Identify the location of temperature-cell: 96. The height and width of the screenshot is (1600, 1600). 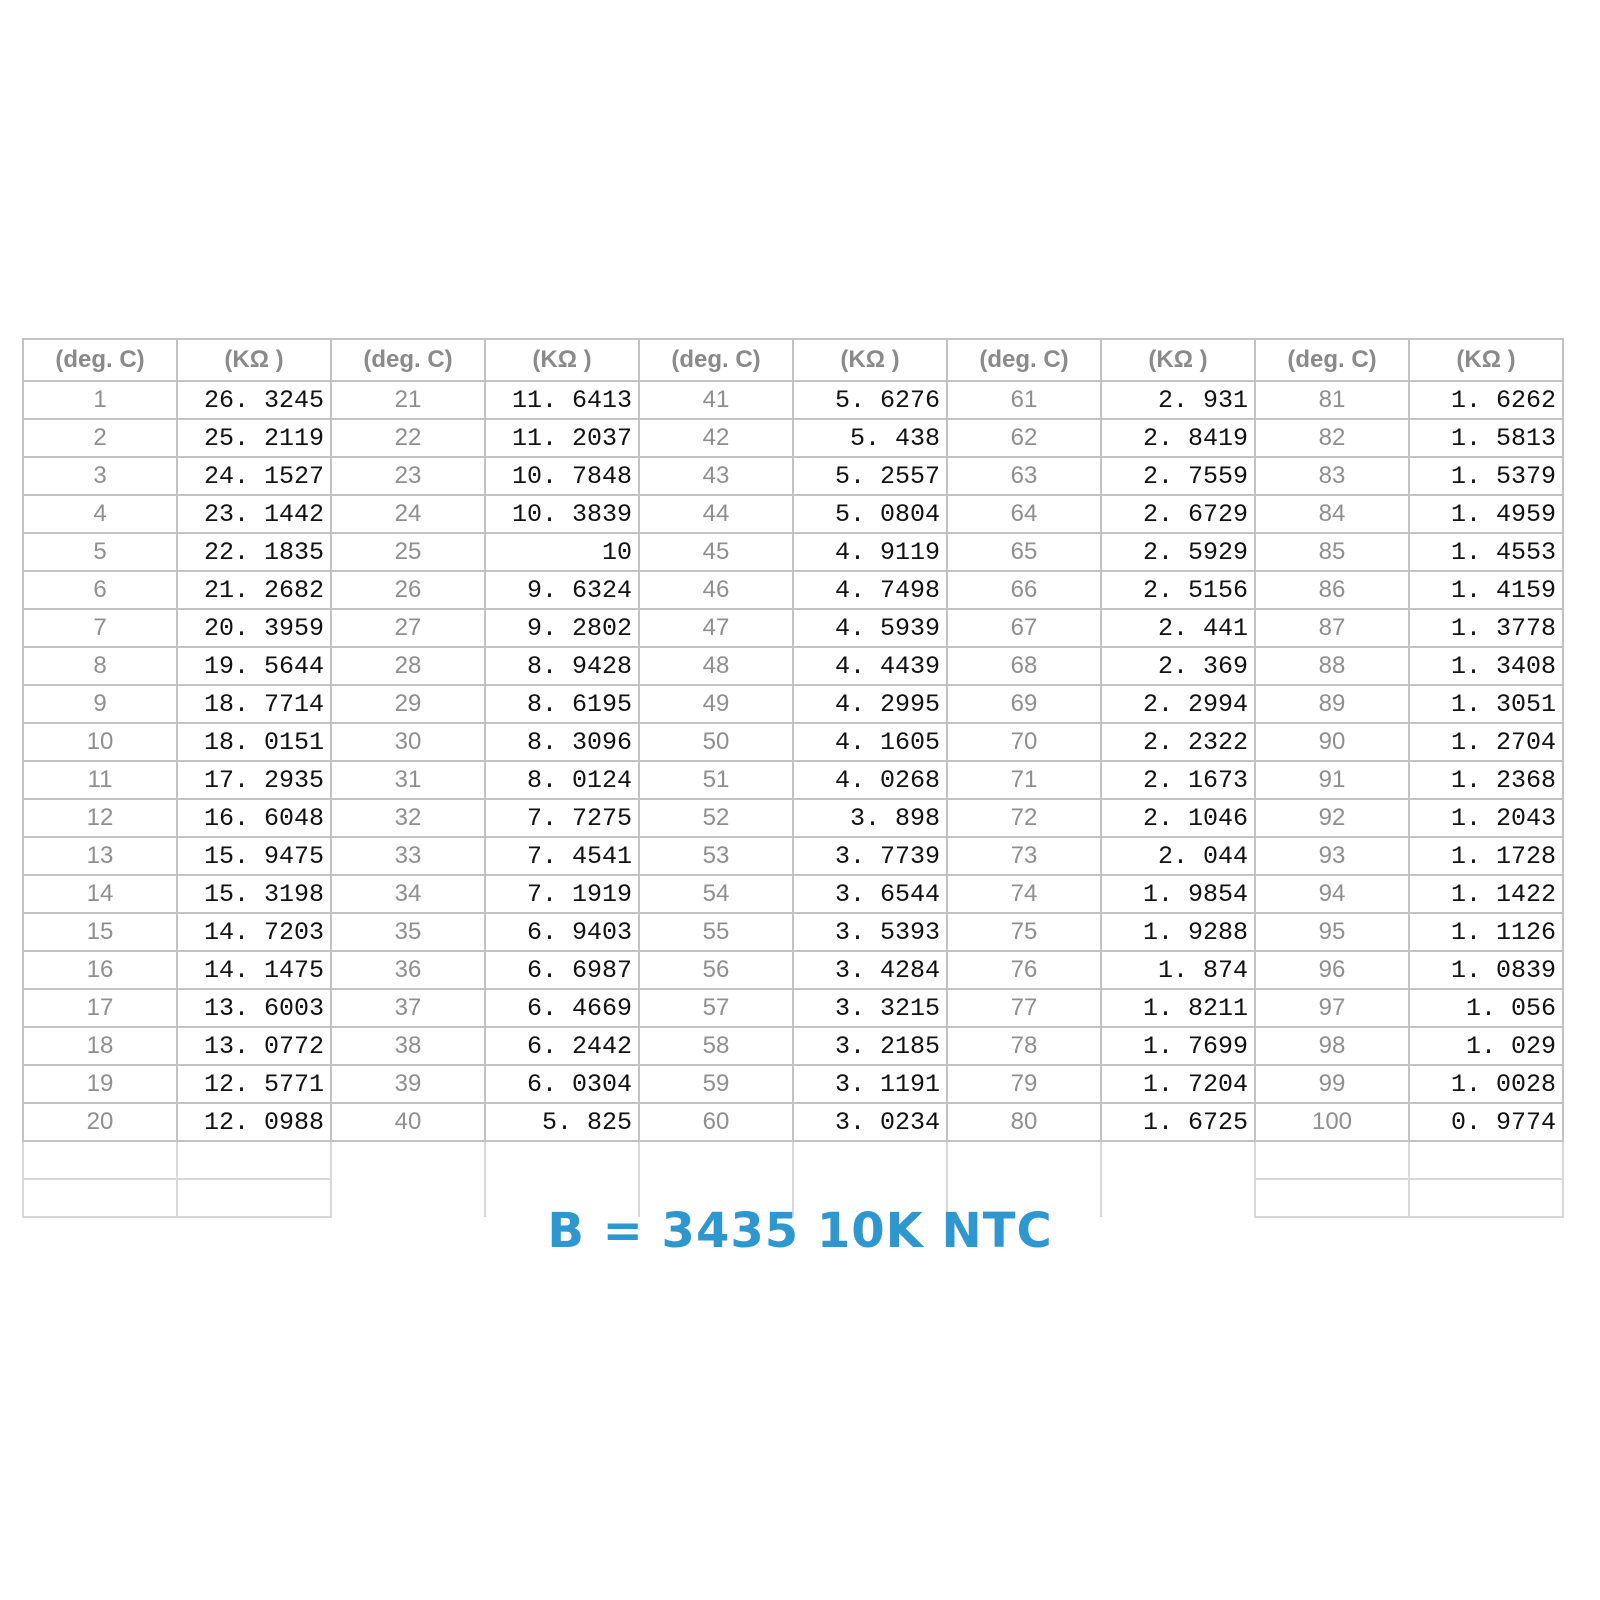
(1332, 970).